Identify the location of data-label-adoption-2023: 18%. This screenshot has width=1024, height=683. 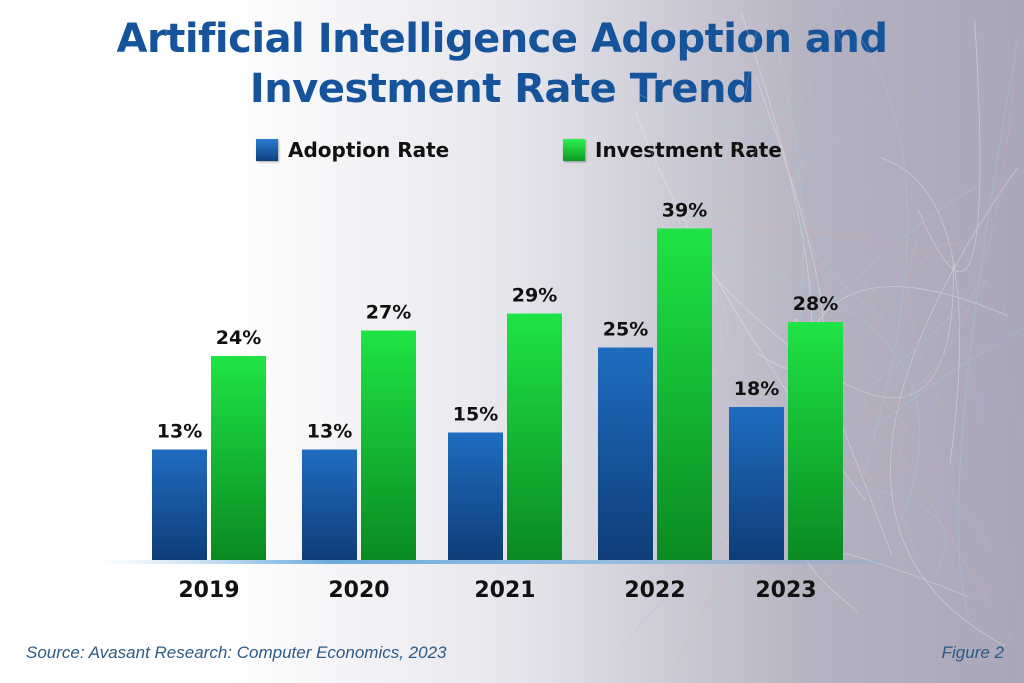
(756, 389).